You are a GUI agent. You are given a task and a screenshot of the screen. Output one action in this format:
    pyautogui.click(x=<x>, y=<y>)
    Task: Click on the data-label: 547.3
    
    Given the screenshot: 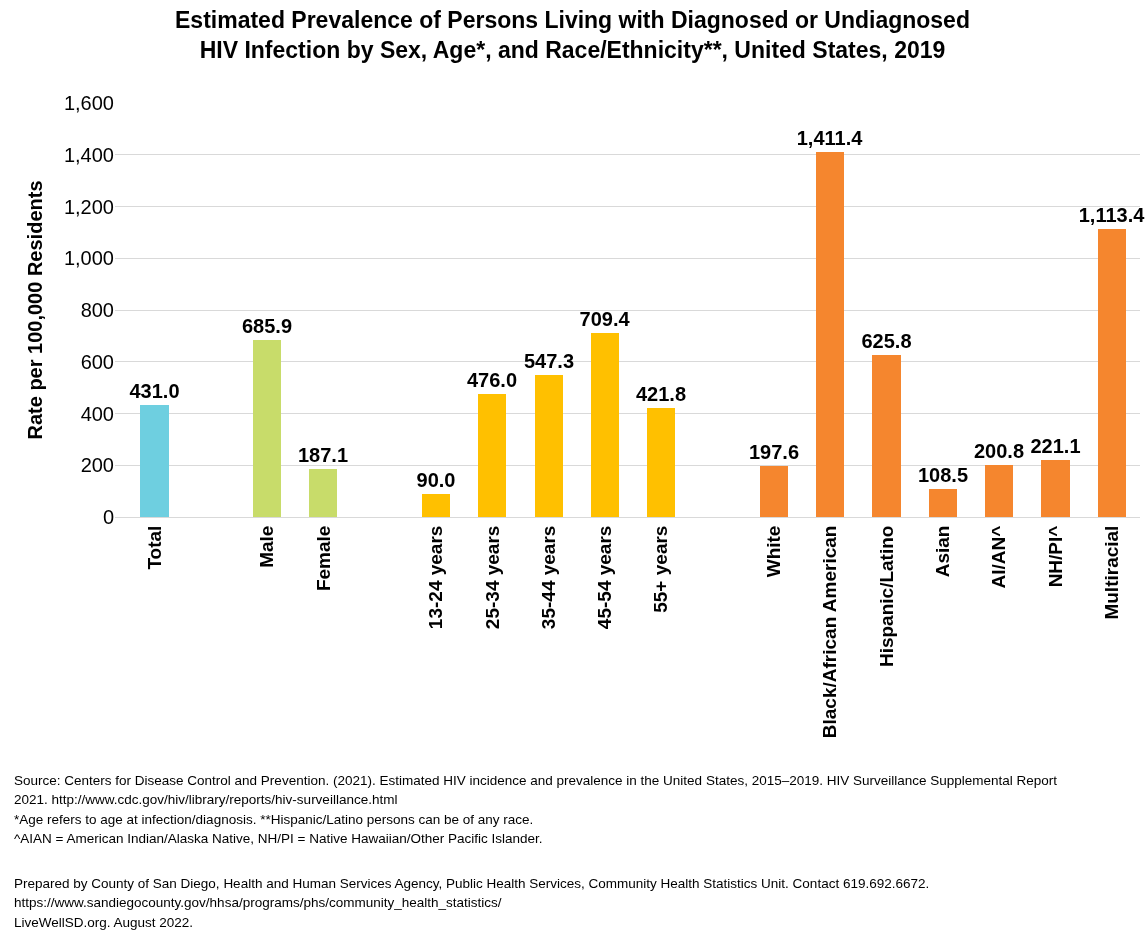 What is the action you would take?
    pyautogui.click(x=549, y=361)
    